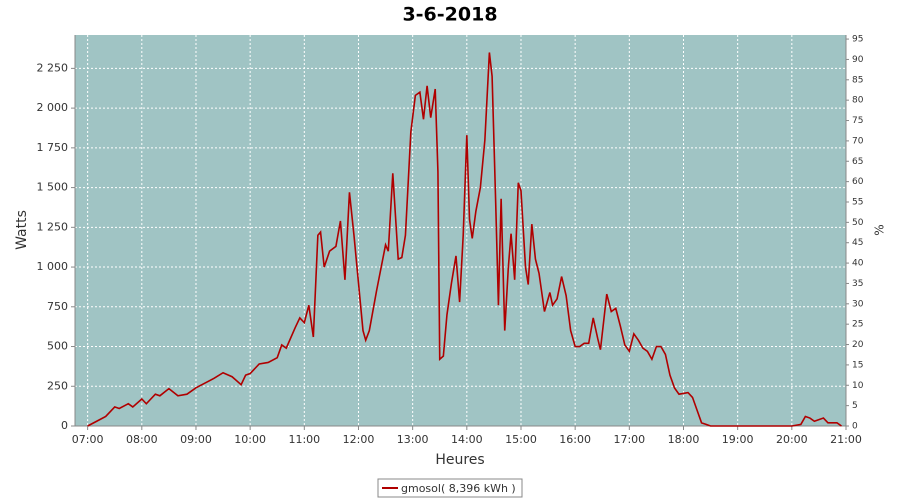  I want to click on legend-box, so click(450, 488).